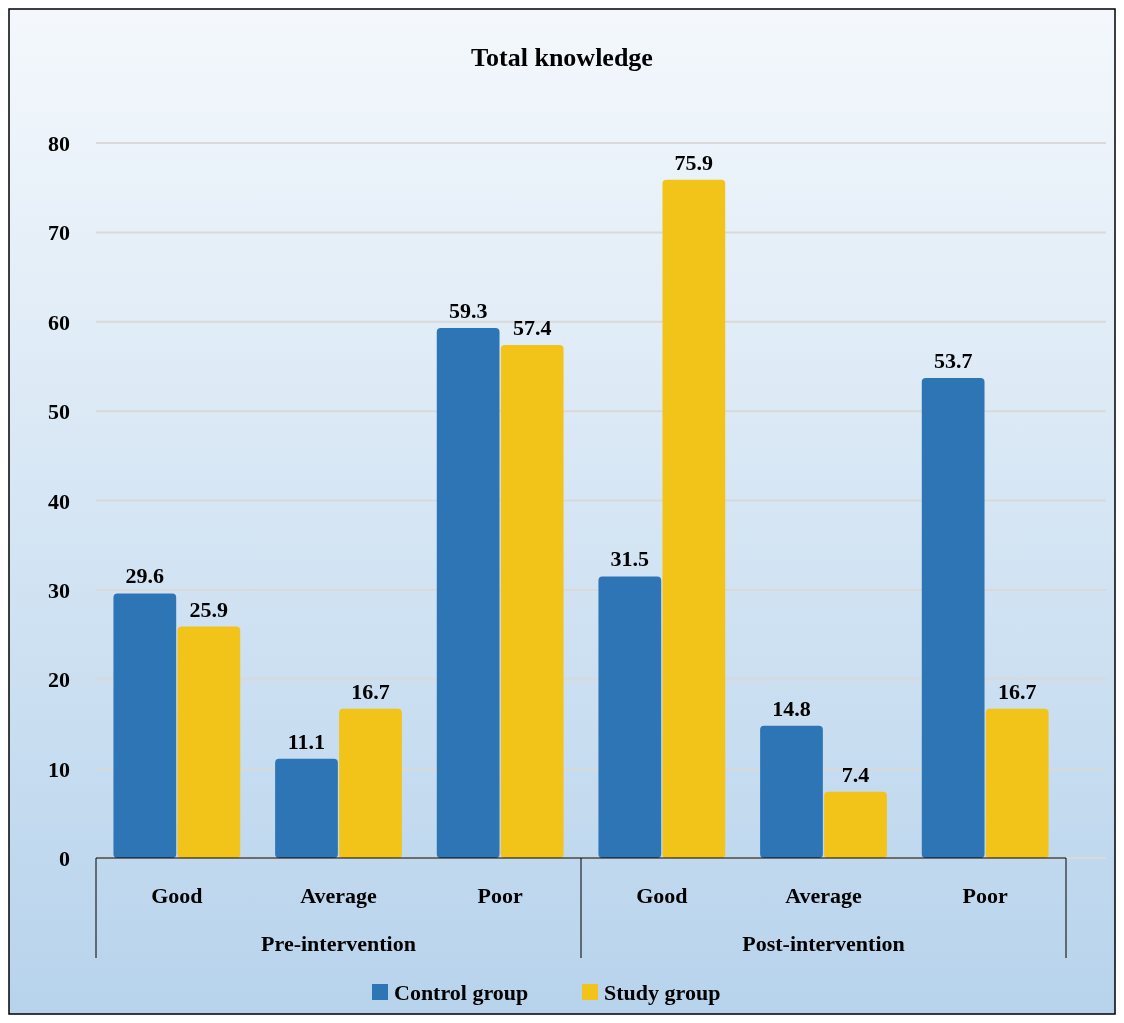 The width and height of the screenshot is (1124, 1023). What do you see at coordinates (64, 858) in the screenshot?
I see `y-tick-label: 0` at bounding box center [64, 858].